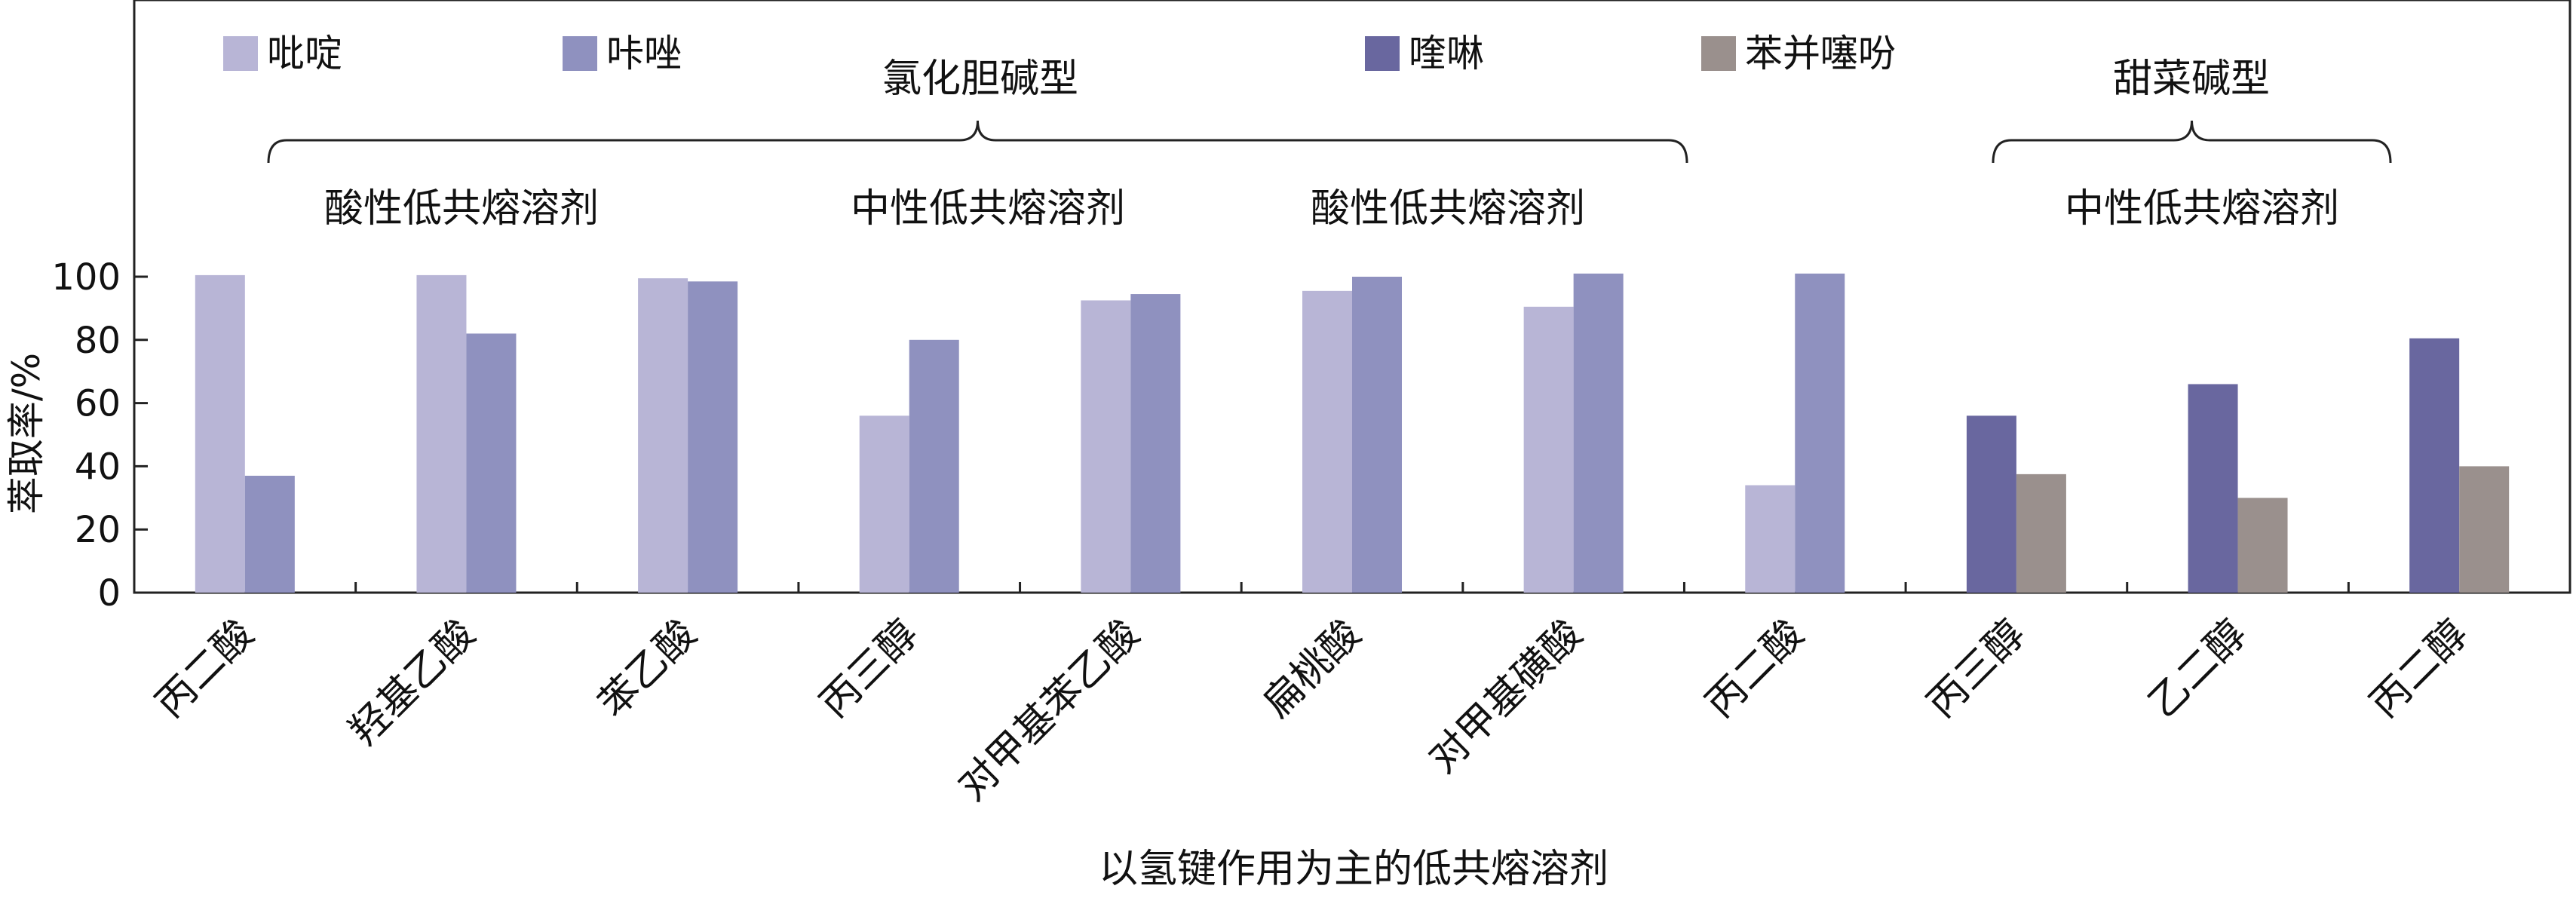  What do you see at coordinates (1049, 710) in the screenshot?
I see `x-tick-label: 对甲基苯乙酸` at bounding box center [1049, 710].